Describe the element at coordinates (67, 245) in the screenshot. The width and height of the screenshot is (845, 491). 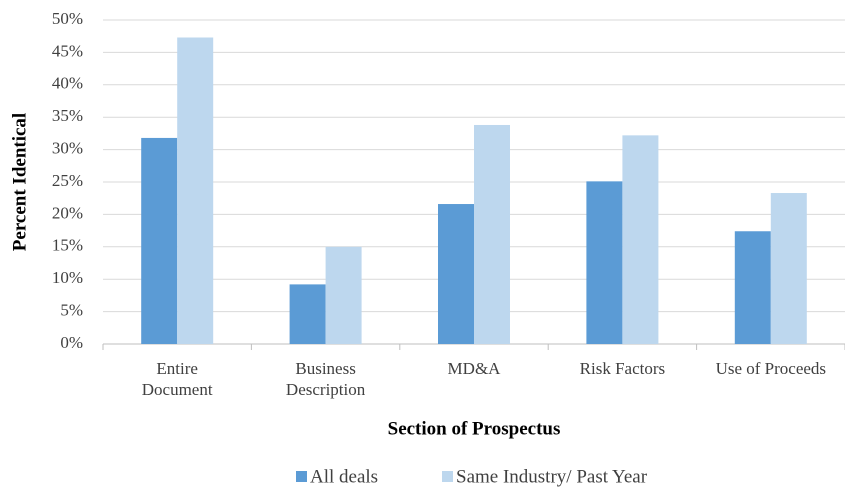
I see `y-tick-label: 15%` at that location.